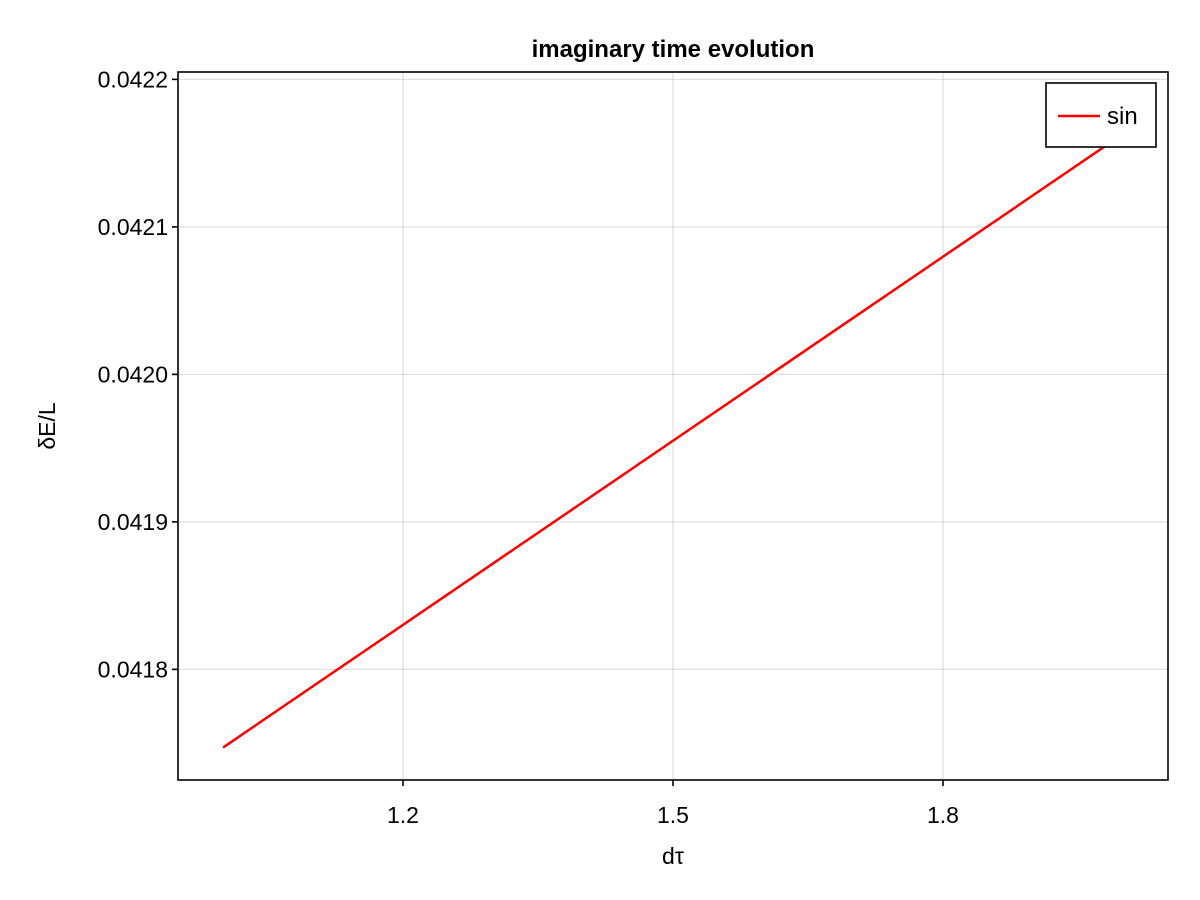  I want to click on x-tick-label: 1.2, so click(403, 815).